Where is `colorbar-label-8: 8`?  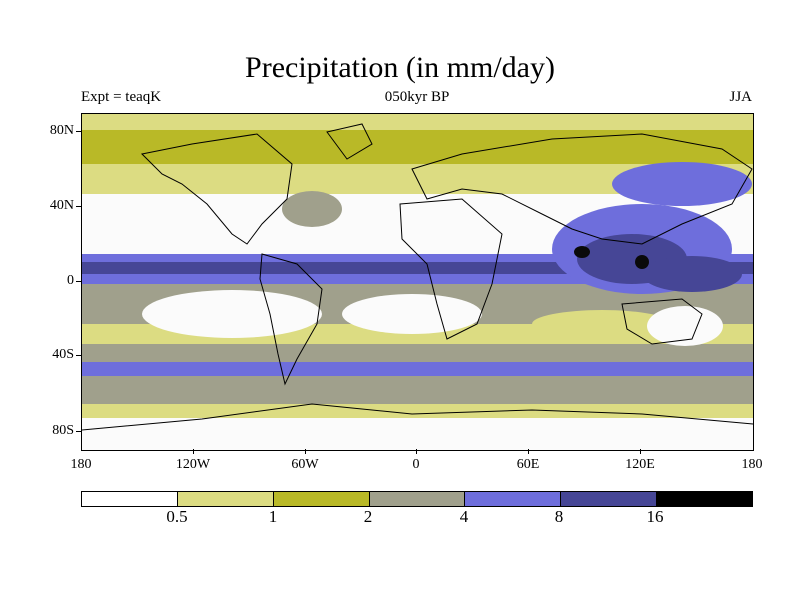
colorbar-label-8: 8 is located at coordinates (559, 516).